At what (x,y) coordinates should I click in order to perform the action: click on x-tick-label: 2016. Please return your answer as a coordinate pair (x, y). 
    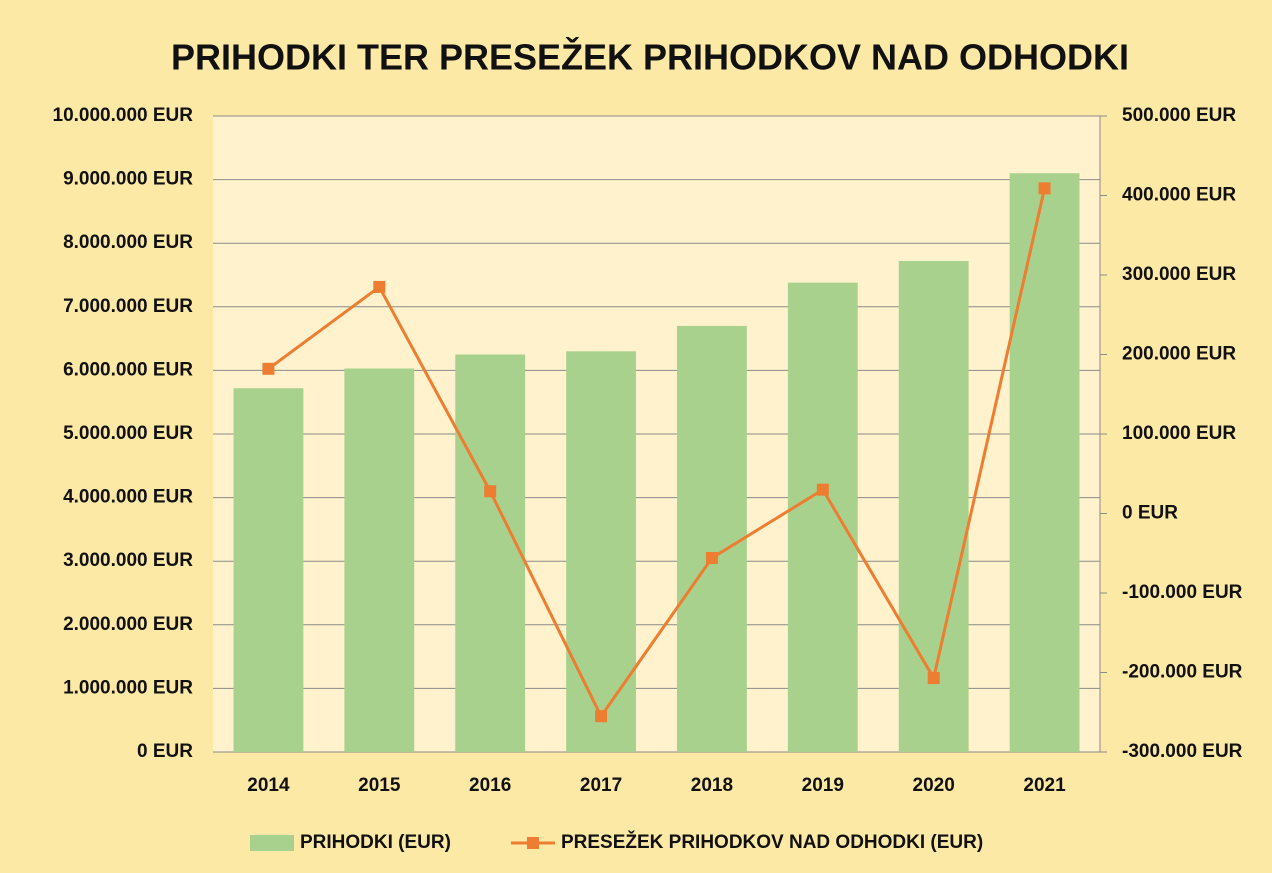
    Looking at the image, I should click on (490, 785).